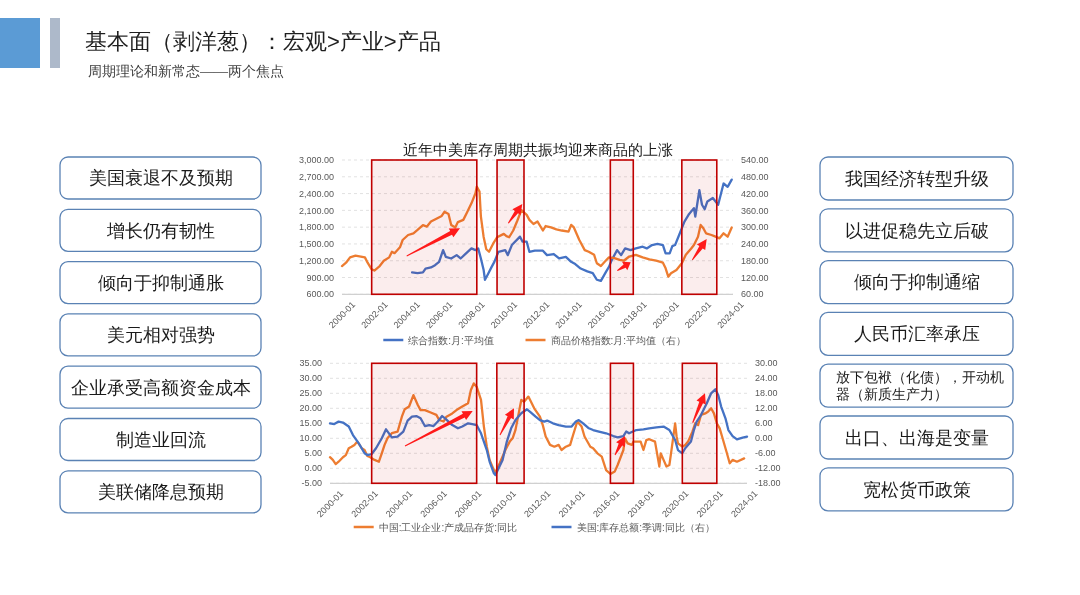 This screenshot has width=1080, height=595. Describe the element at coordinates (160, 439) in the screenshot. I see `text: 制造业回流` at that location.